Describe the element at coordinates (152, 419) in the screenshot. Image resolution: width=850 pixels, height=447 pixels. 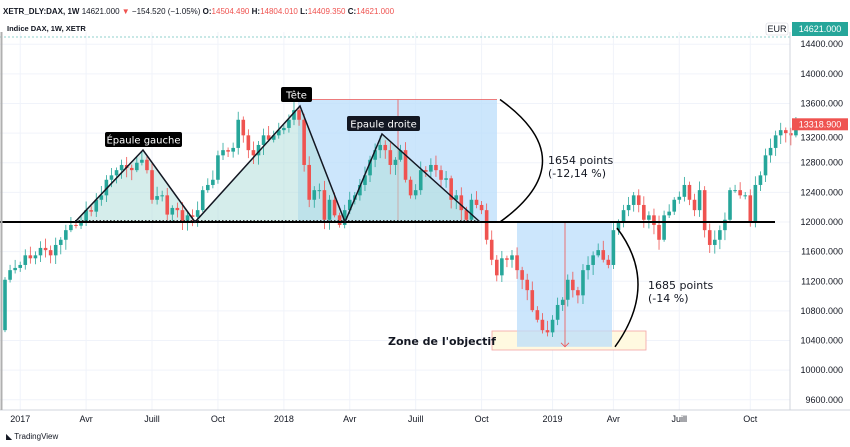
I see `x-tick-label: Juill` at that location.